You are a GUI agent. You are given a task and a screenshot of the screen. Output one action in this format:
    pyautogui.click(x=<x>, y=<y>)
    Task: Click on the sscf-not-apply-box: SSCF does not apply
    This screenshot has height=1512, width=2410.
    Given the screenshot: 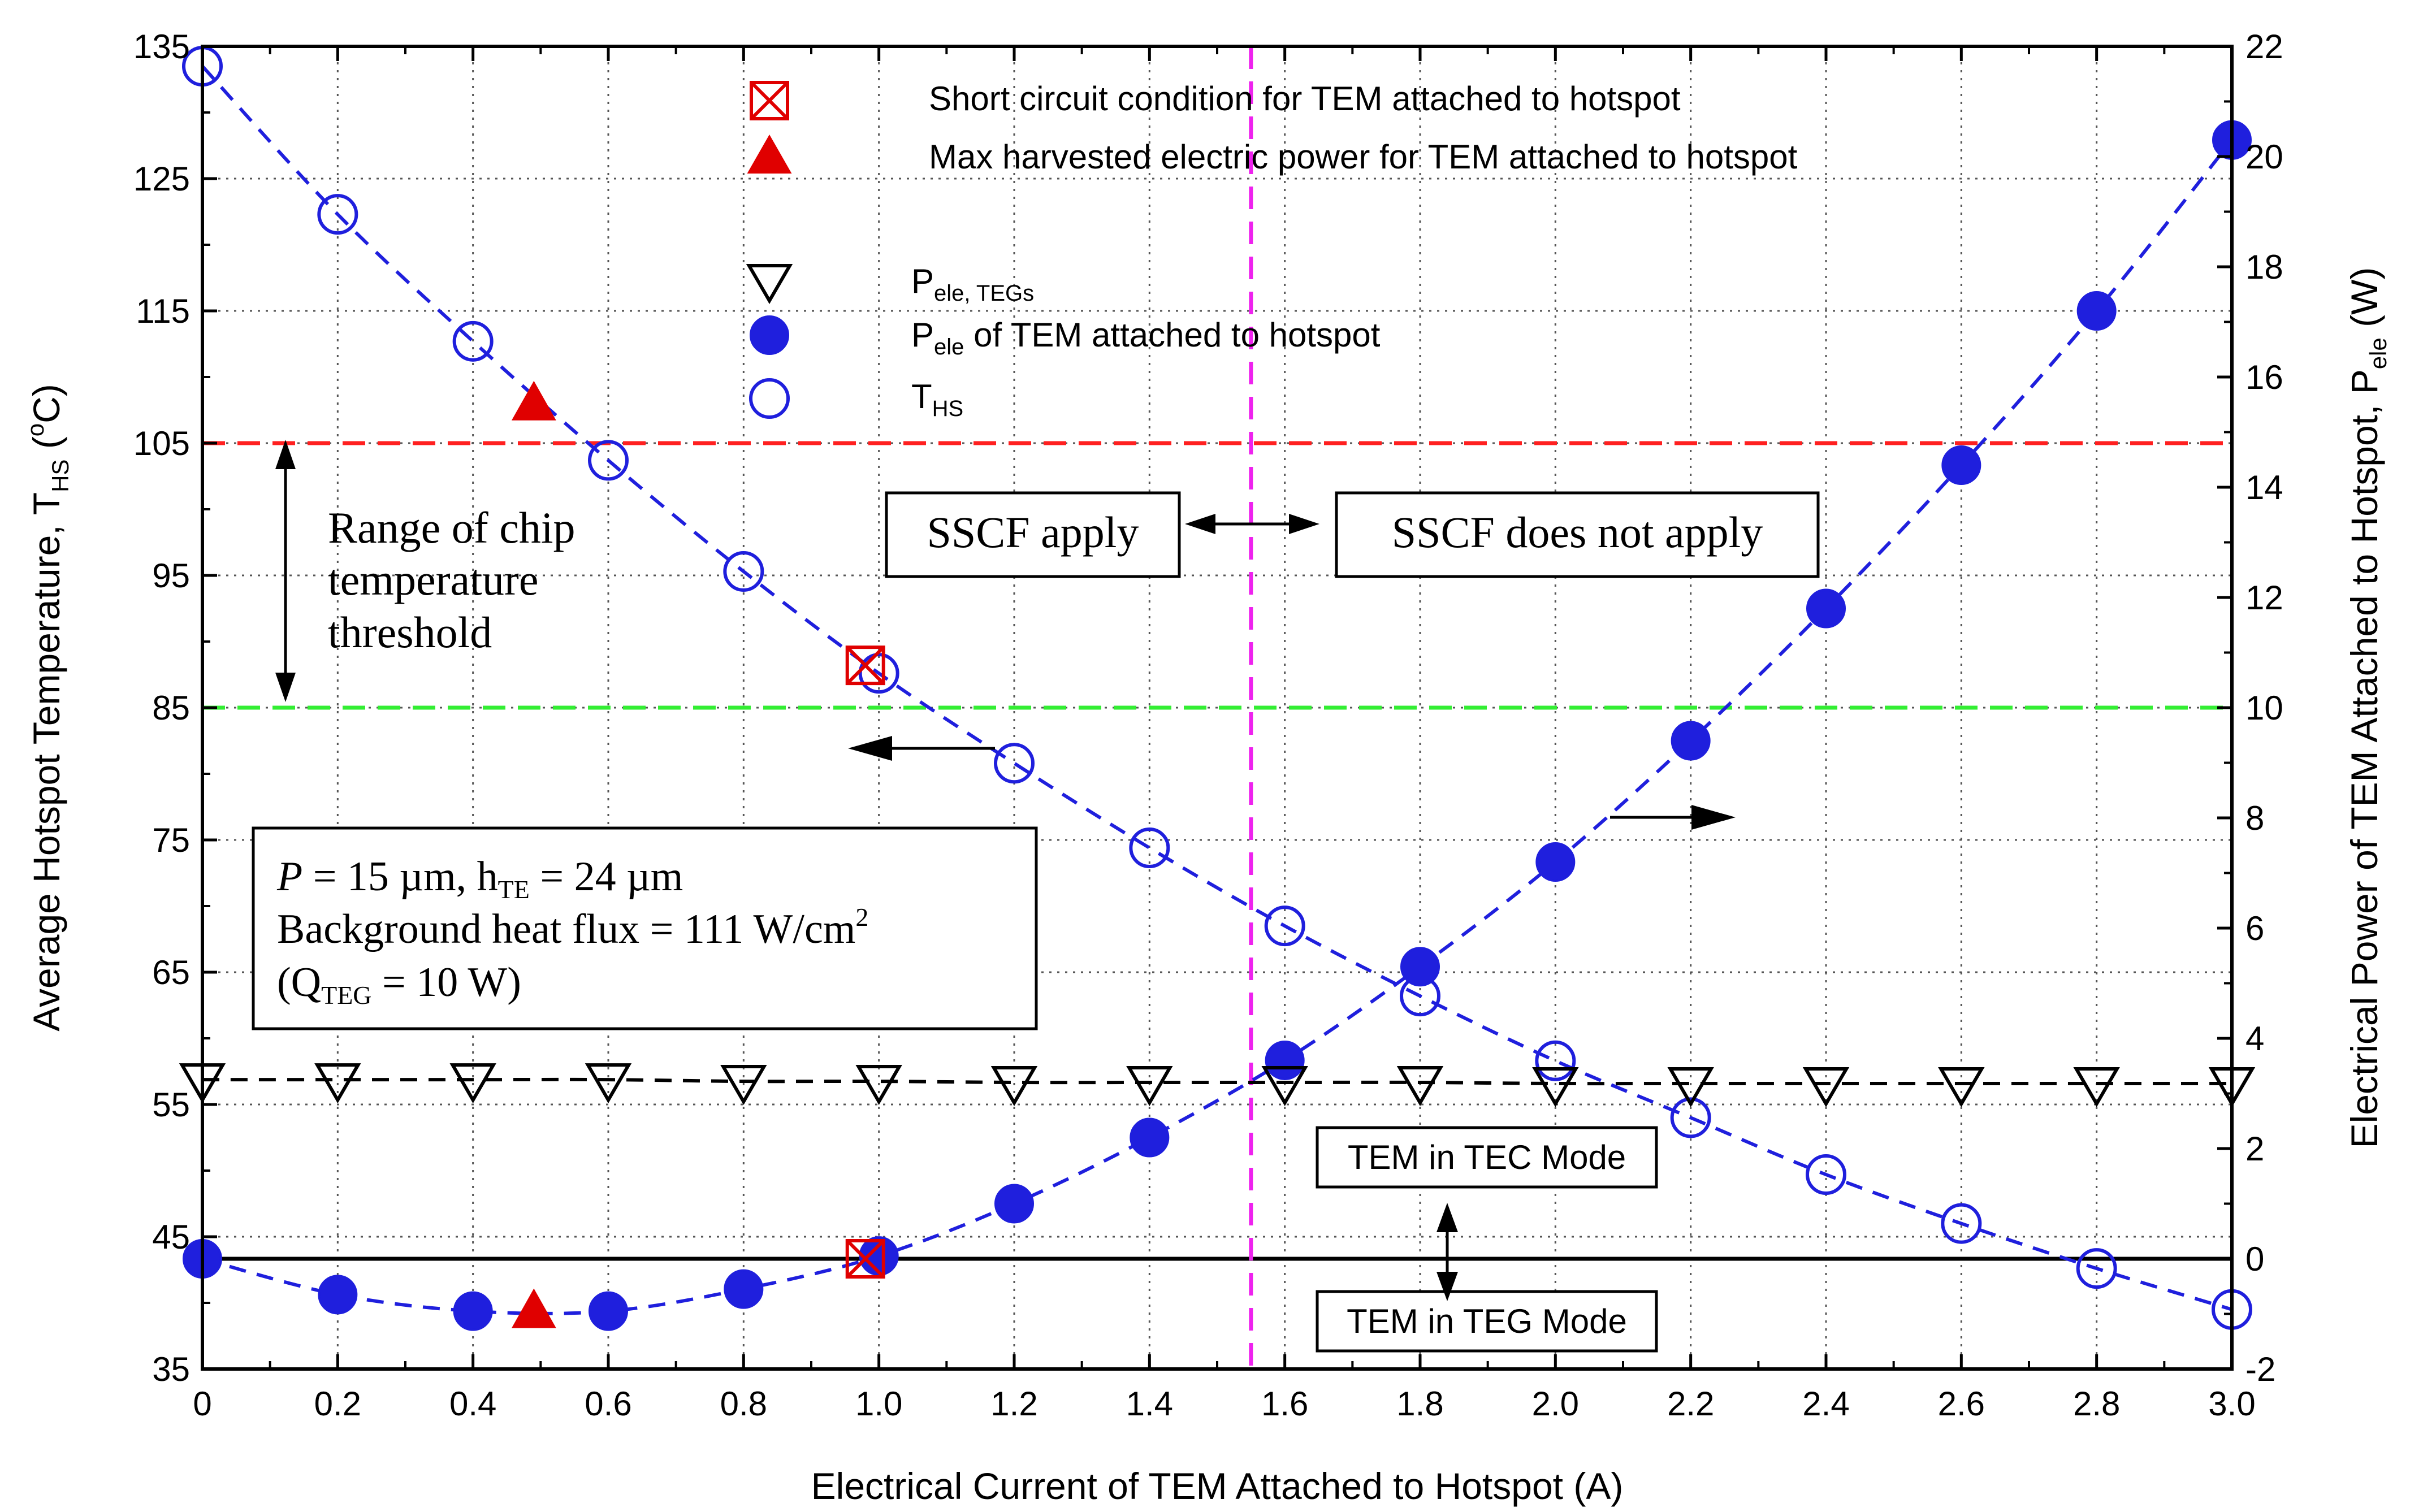 What is the action you would take?
    pyautogui.click(x=1577, y=534)
    